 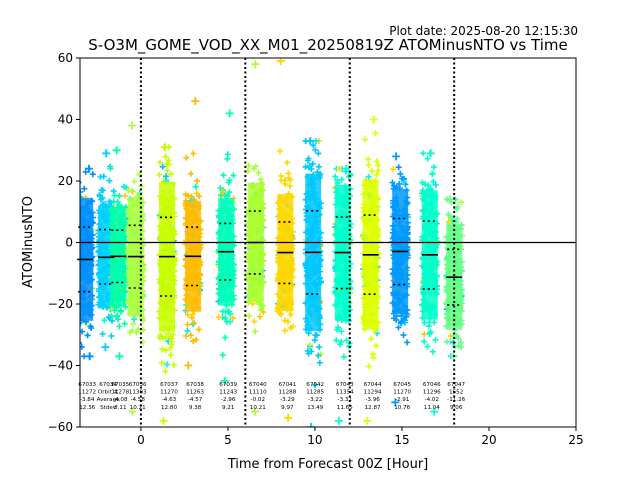 What do you see at coordinates (483, 31) in the screenshot?
I see `plot-date: Plot date: 2025-08-20 12:15:30` at bounding box center [483, 31].